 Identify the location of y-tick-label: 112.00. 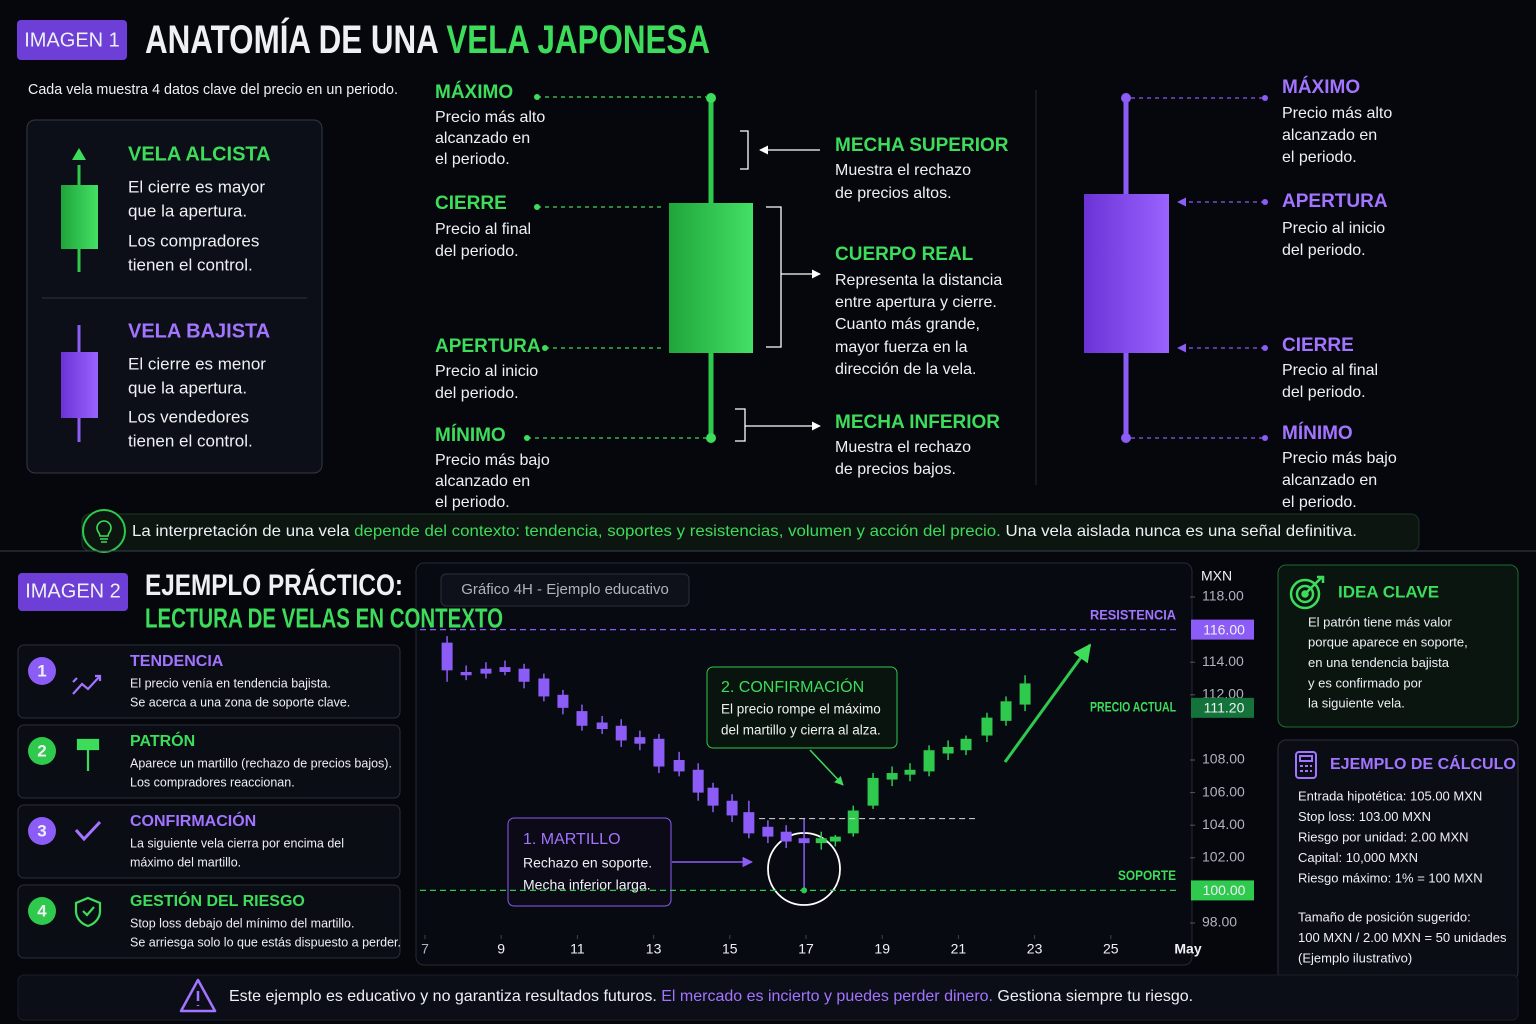
(1223, 694).